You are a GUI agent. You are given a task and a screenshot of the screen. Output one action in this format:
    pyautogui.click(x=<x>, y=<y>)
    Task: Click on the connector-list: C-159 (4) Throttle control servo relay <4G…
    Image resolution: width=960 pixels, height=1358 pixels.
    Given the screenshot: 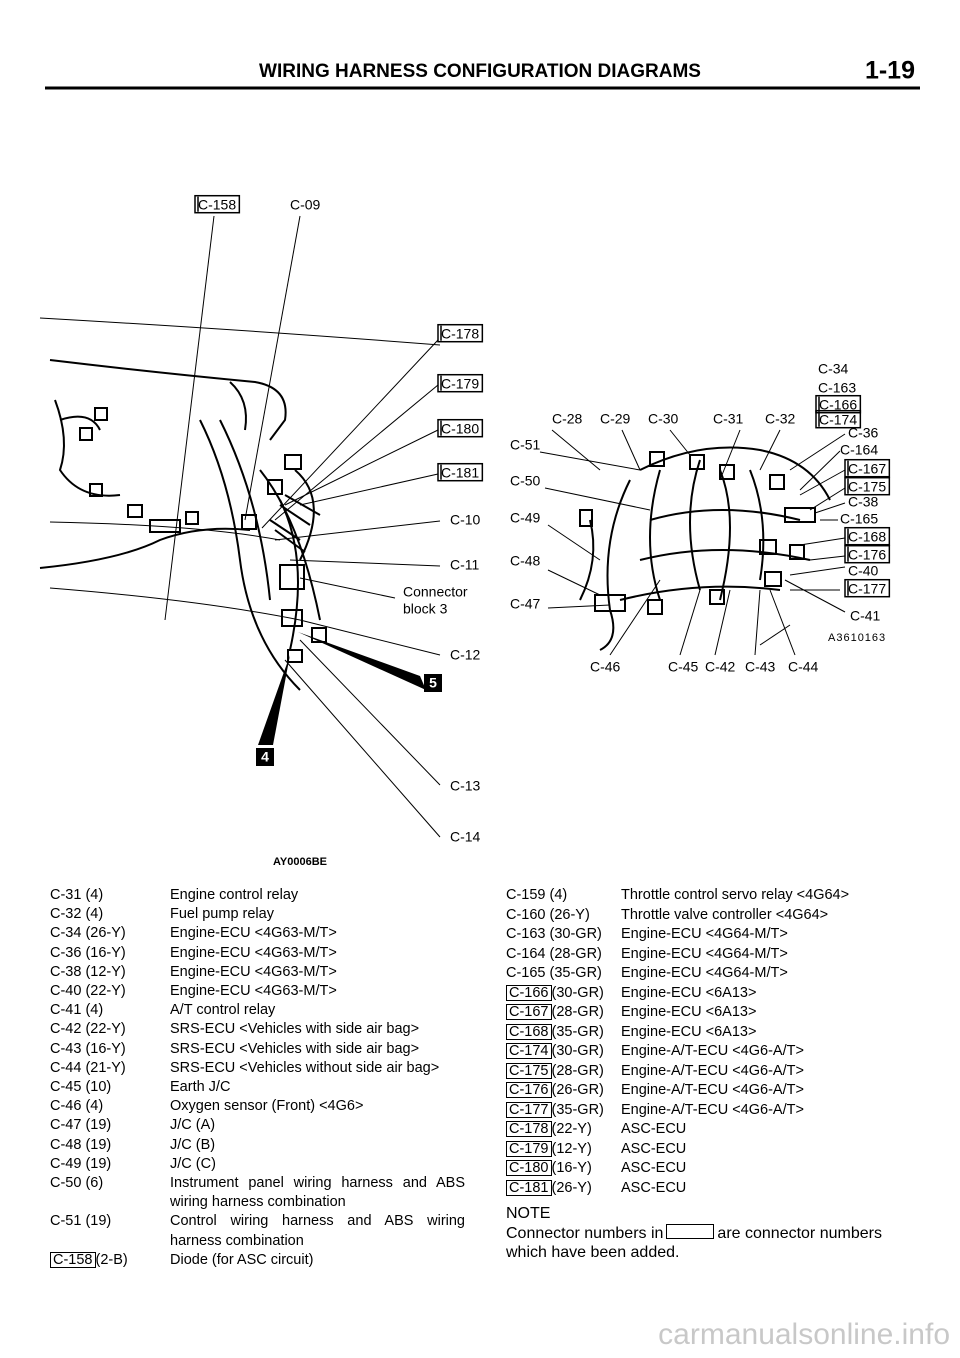 What is the action you would take?
    pyautogui.click(x=716, y=1042)
    